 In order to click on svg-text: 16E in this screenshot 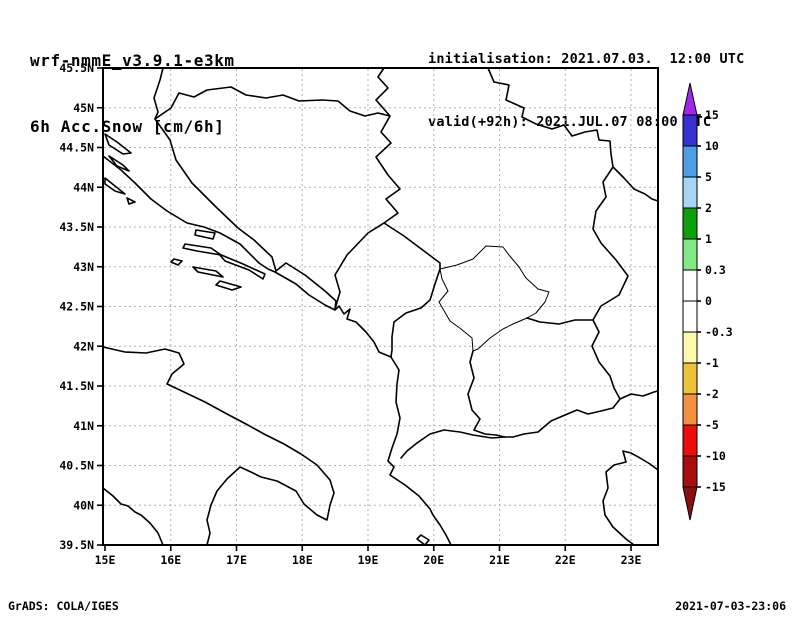, I will do `click(170, 560)`.